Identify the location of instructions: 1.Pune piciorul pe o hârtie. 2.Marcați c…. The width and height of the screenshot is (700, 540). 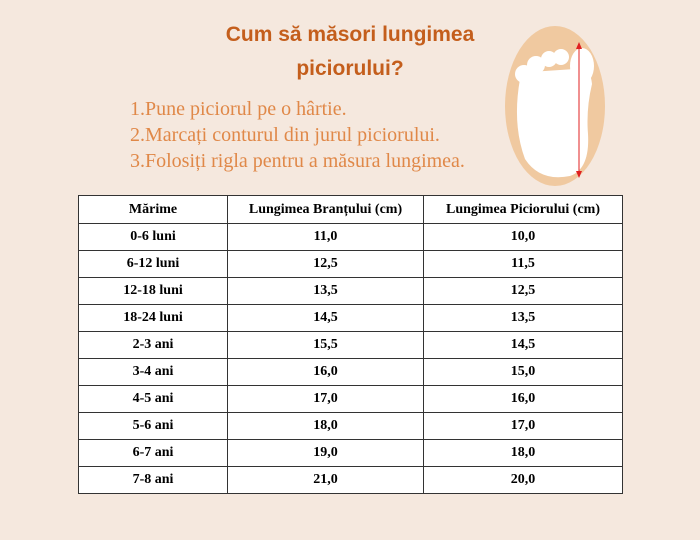
(297, 135).